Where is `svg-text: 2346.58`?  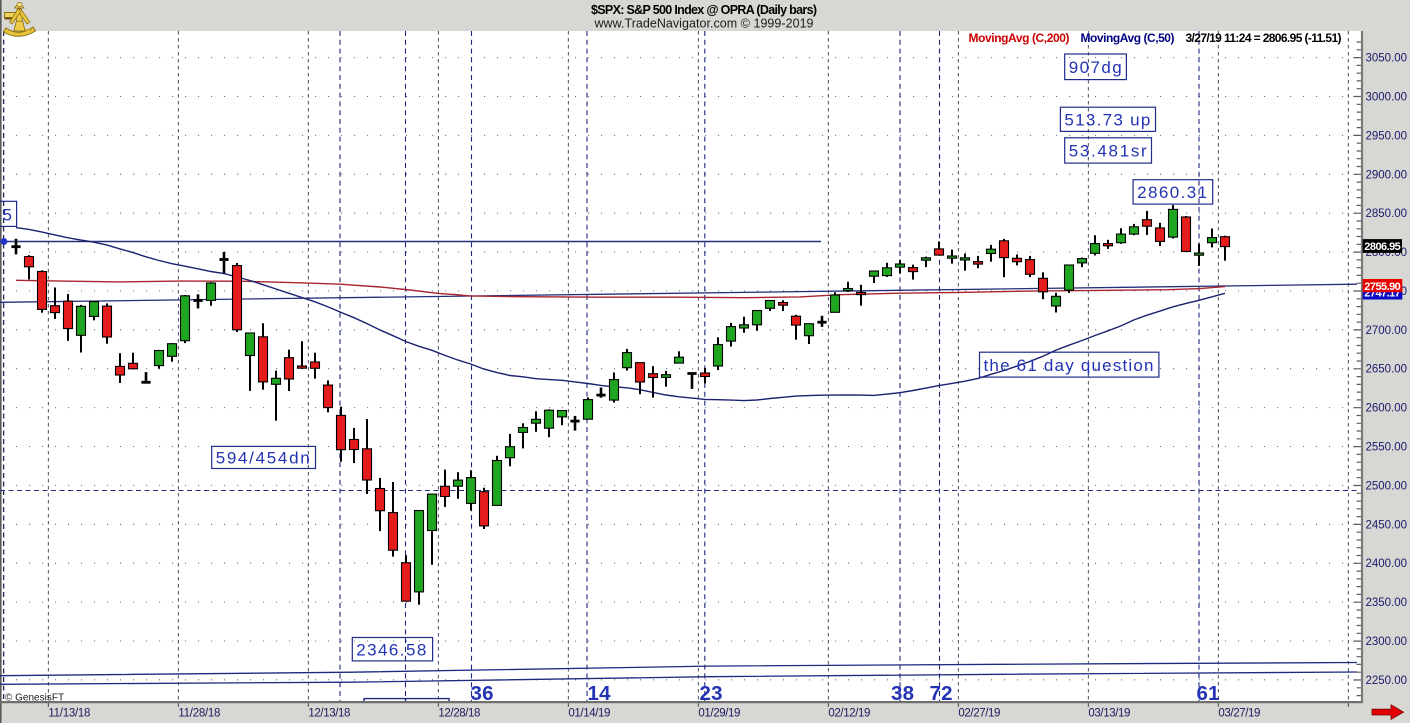 svg-text: 2346.58 is located at coordinates (391, 649).